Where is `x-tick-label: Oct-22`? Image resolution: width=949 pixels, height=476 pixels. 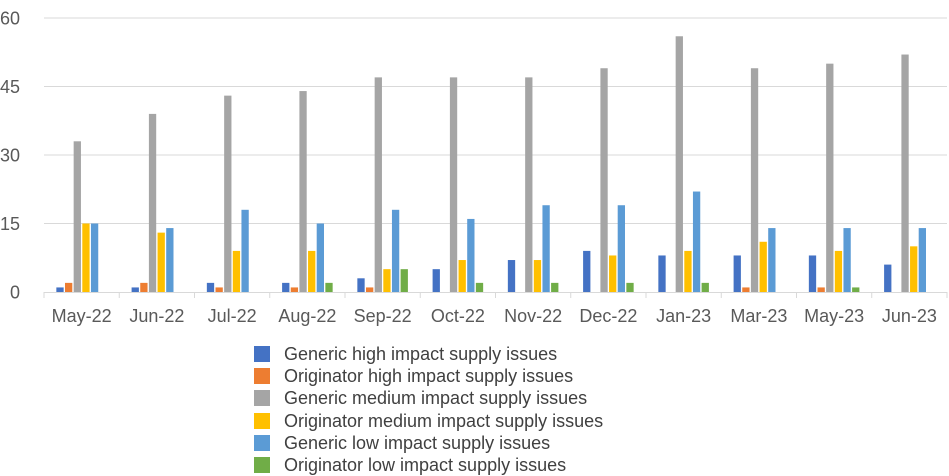
x-tick-label: Oct-22 is located at coordinates (458, 316).